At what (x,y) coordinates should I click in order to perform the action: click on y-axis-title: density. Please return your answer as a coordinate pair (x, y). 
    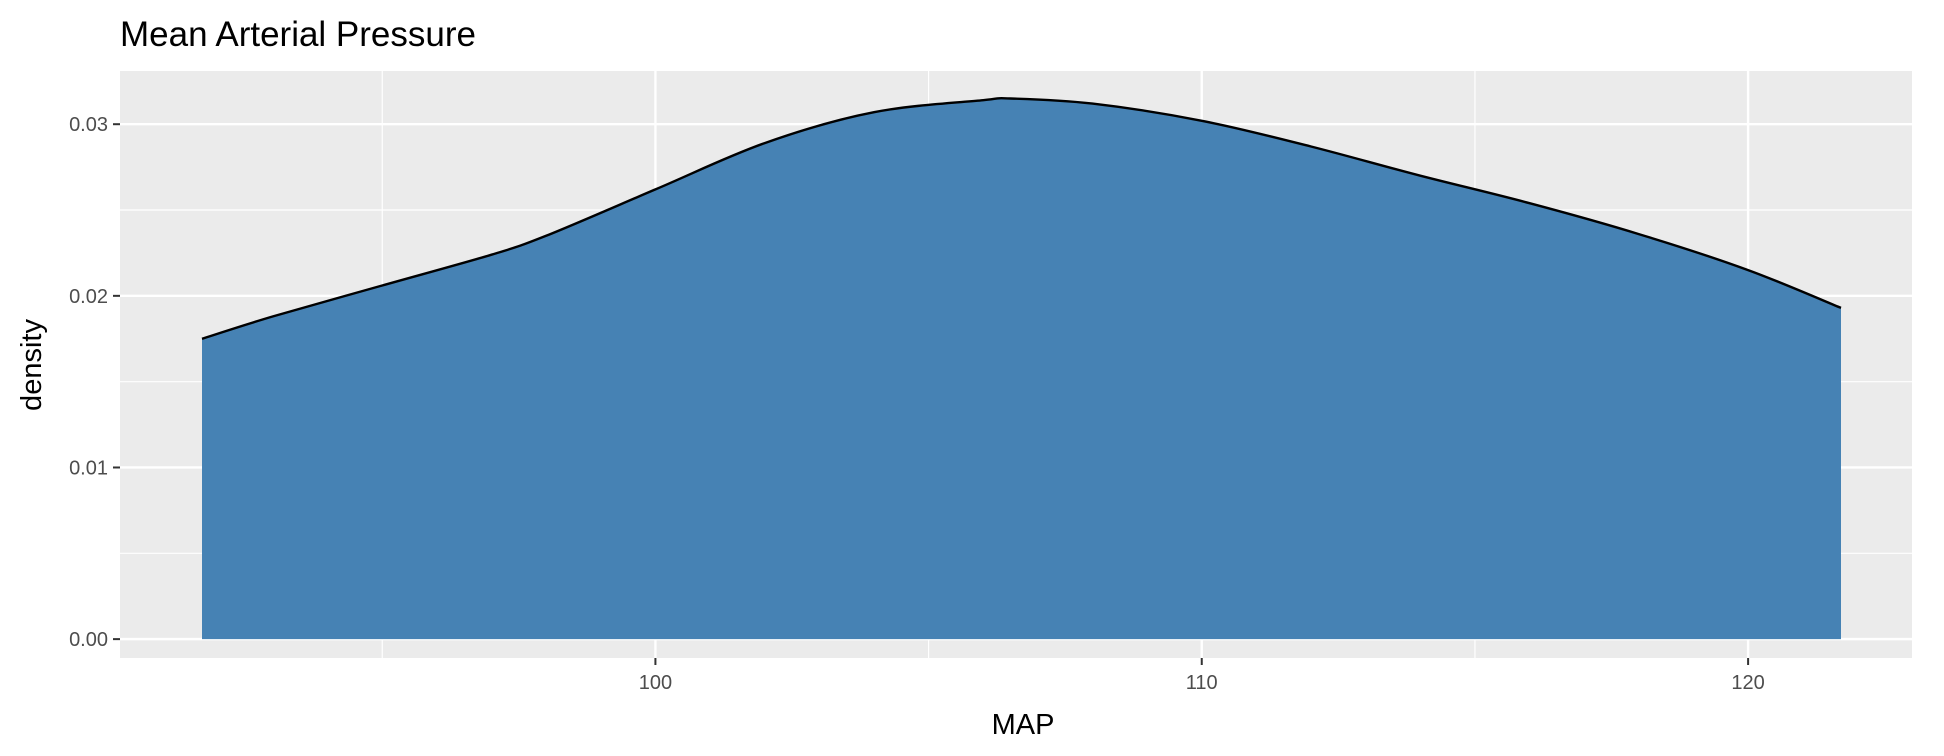
    Looking at the image, I should click on (32, 365).